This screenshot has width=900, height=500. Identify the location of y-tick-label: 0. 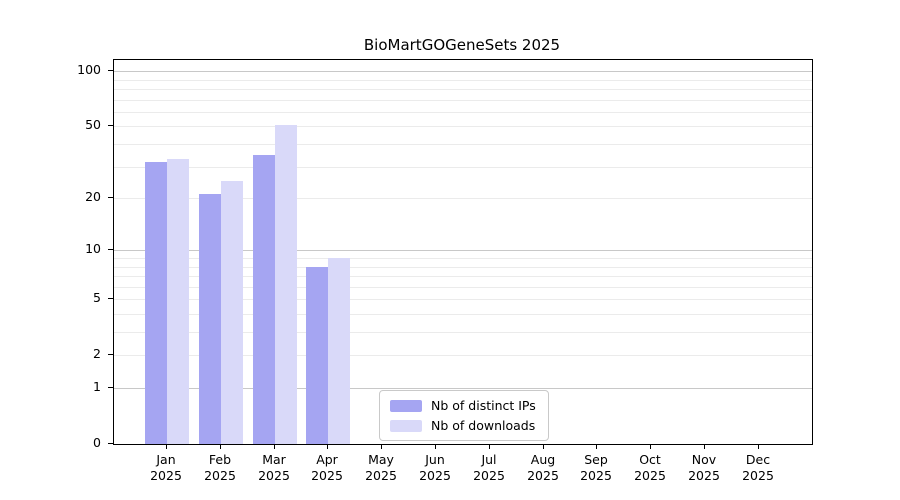
(97, 442).